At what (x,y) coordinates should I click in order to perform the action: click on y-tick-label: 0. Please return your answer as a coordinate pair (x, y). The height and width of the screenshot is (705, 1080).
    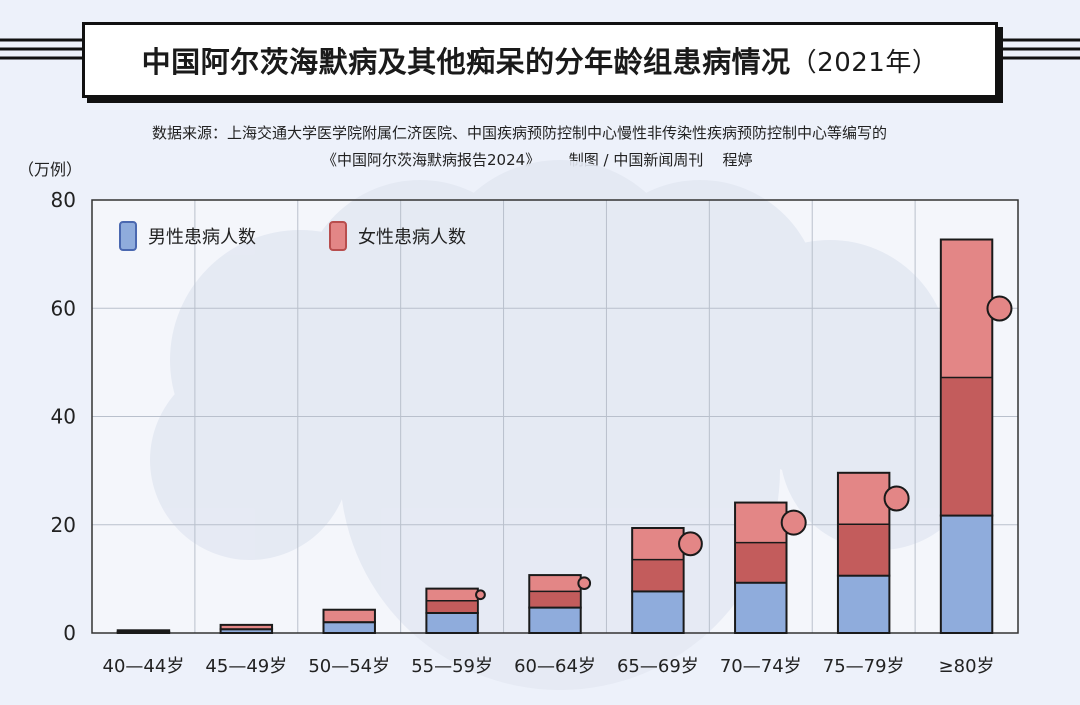
    Looking at the image, I should click on (69, 633).